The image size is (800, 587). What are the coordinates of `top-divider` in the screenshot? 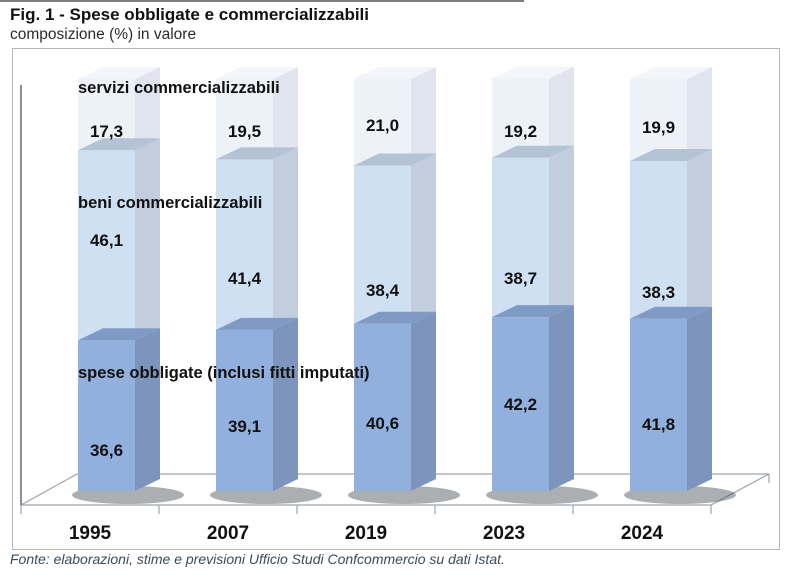 It's located at (262, 1).